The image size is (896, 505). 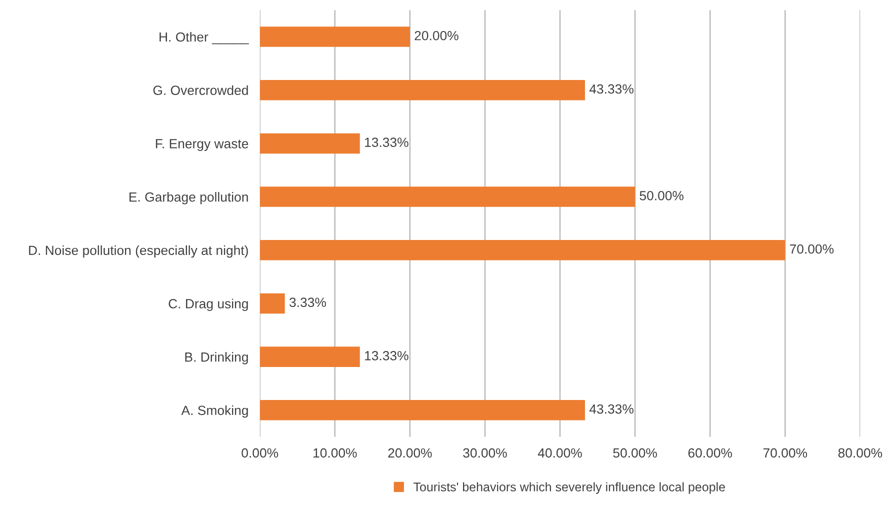 I want to click on x-tick-label: 0.00%, so click(x=260, y=453).